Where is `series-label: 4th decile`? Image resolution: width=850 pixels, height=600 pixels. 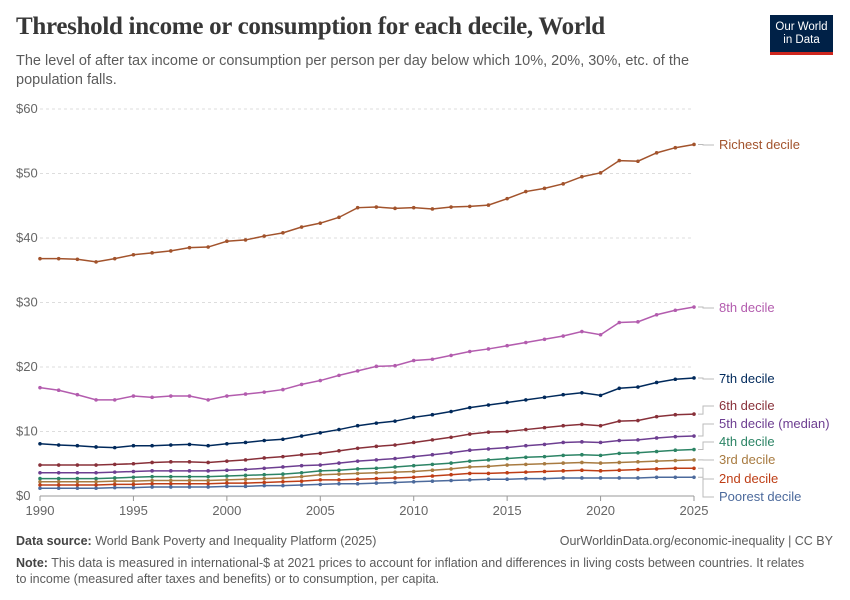
series-label: 4th decile is located at coordinates (747, 441).